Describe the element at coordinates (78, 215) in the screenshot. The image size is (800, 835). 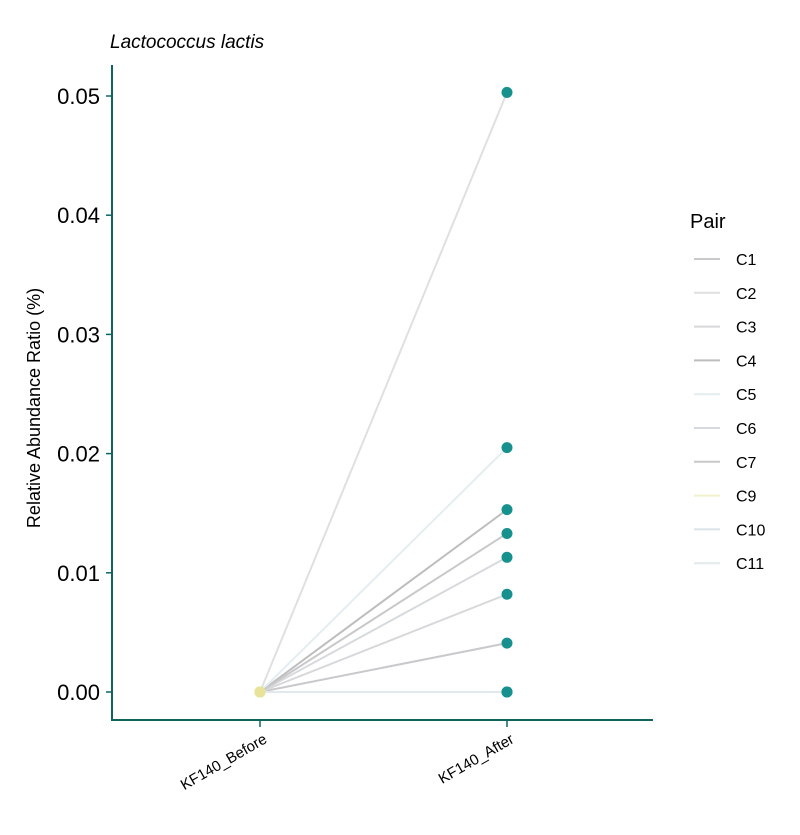
I see `y-tick-label: 0.04` at that location.